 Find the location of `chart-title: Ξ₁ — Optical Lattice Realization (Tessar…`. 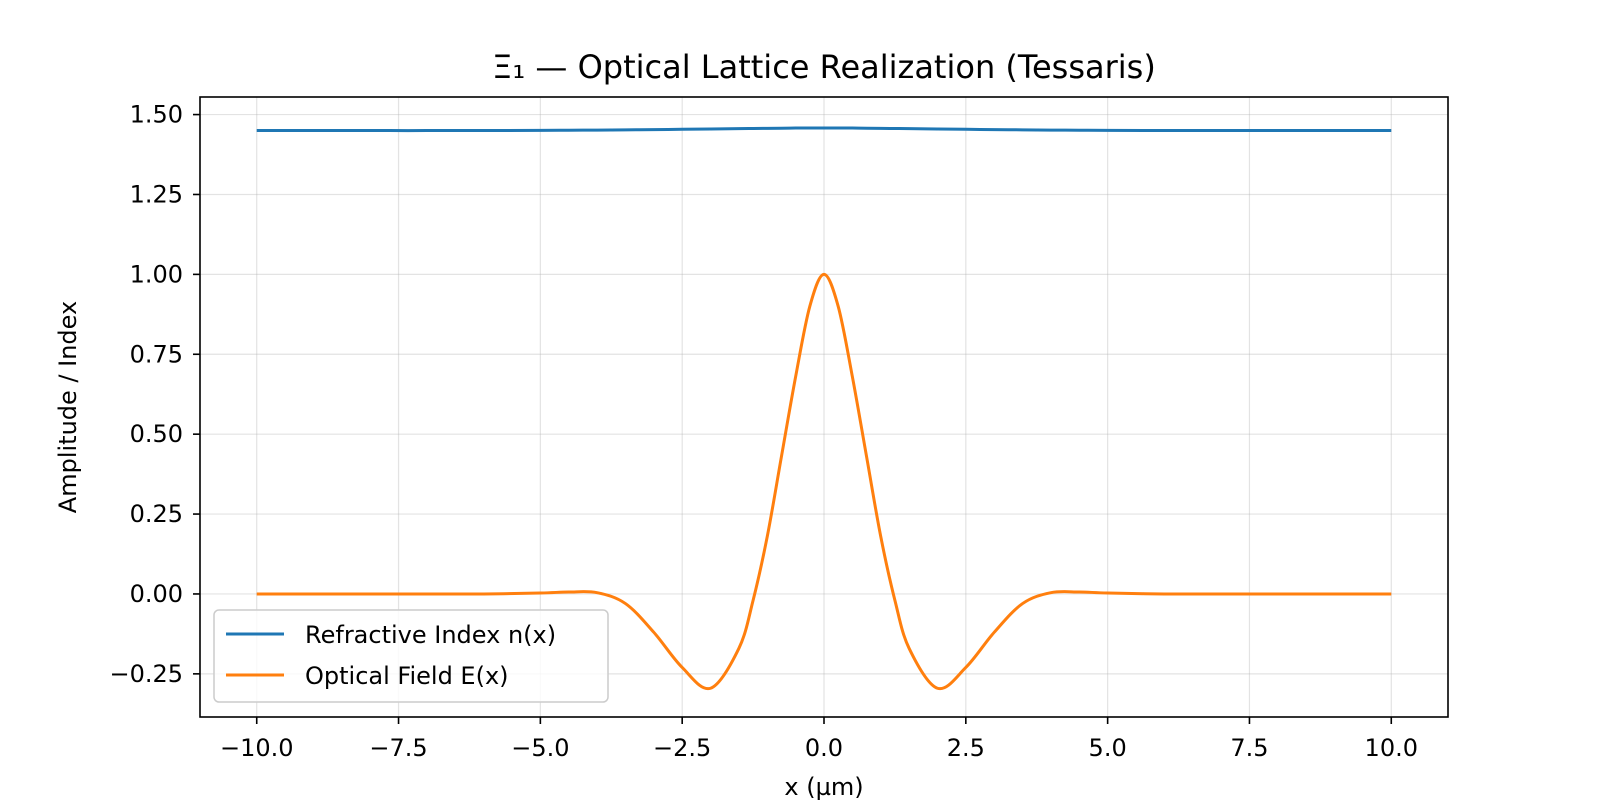

chart-title: Ξ₁ — Optical Lattice Realization (Tessar… is located at coordinates (824, 67).